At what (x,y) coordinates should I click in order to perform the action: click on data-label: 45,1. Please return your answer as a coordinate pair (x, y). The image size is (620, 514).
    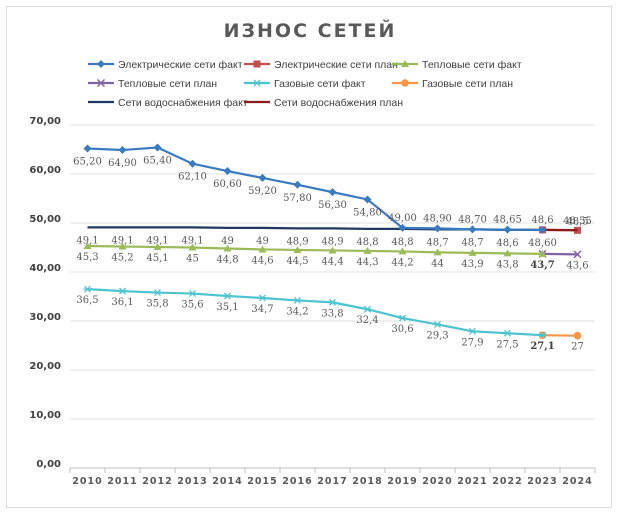
    Looking at the image, I should click on (157, 258).